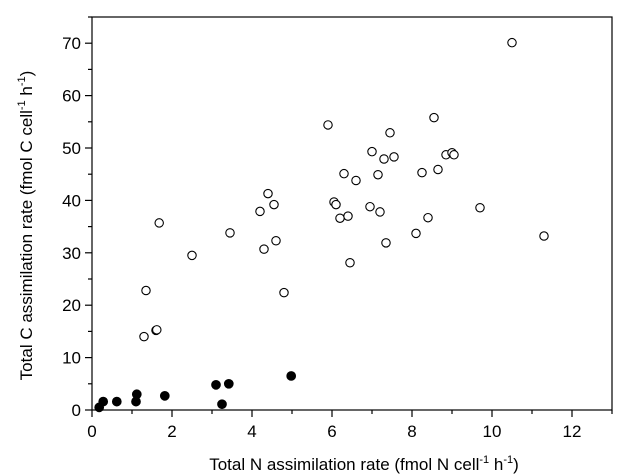 Image resolution: width=626 pixels, height=476 pixels. What do you see at coordinates (350, 425) in the screenshot?
I see `x-axis-ticks: 0 2 4 6 8 10 12` at bounding box center [350, 425].